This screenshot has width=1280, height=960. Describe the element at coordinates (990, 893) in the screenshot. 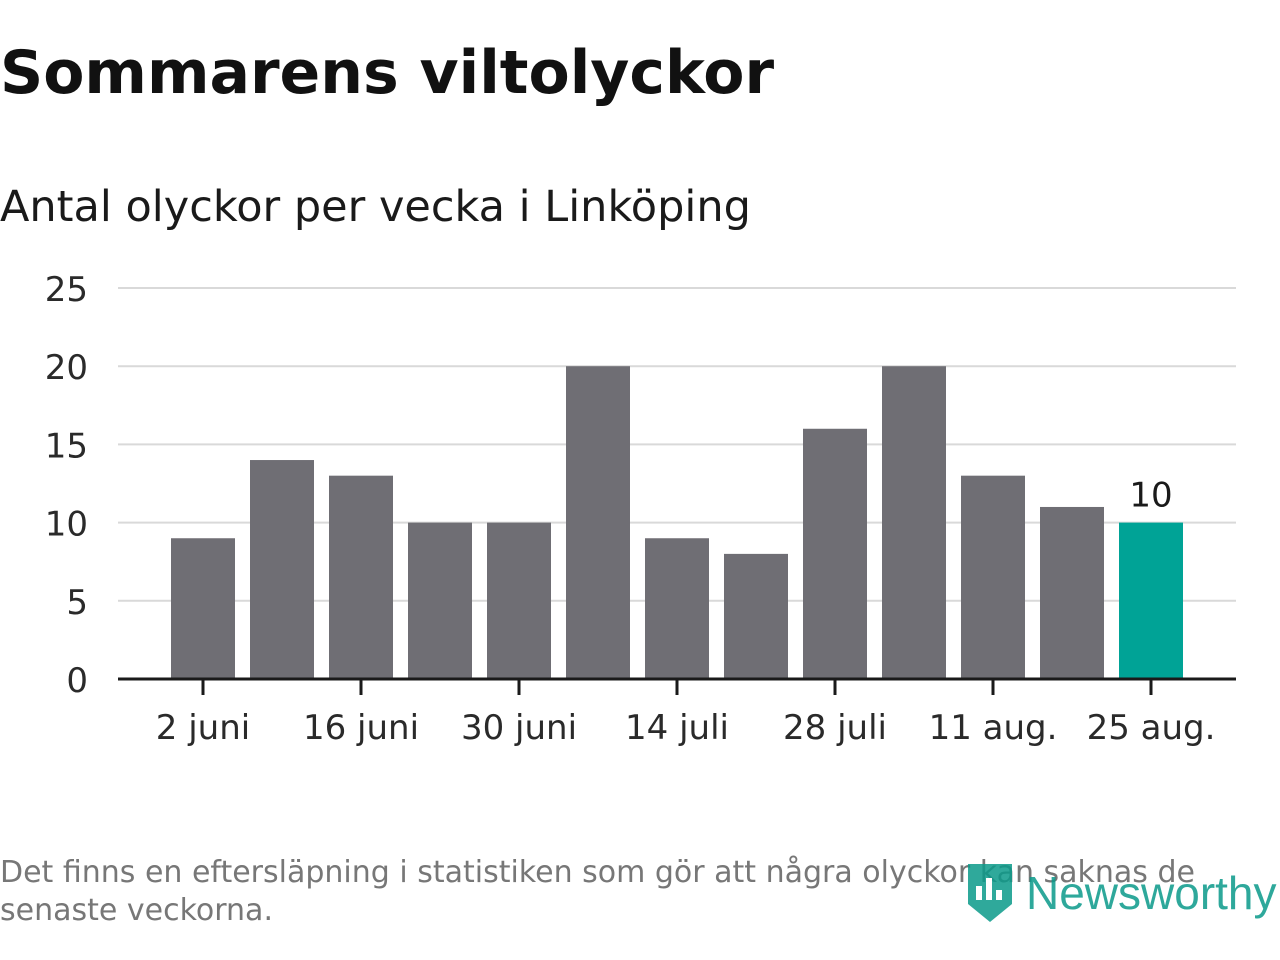

I see `bar-chart-badge-icon` at that location.